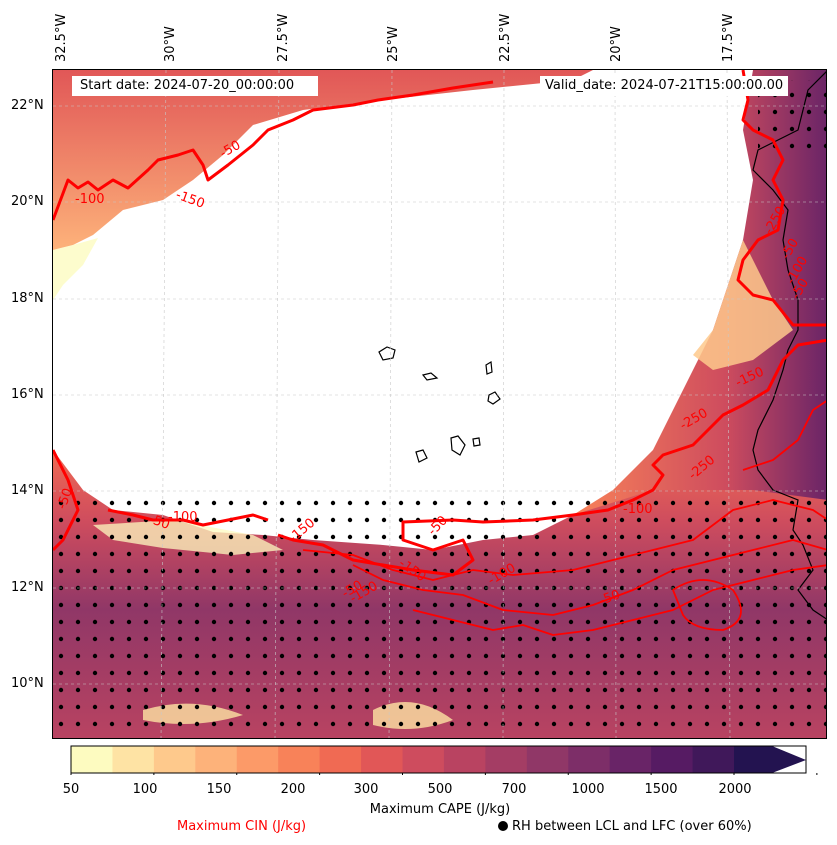  Describe the element at coordinates (27, 683) in the screenshot. I see `lat-label-10n: 10°N` at that location.